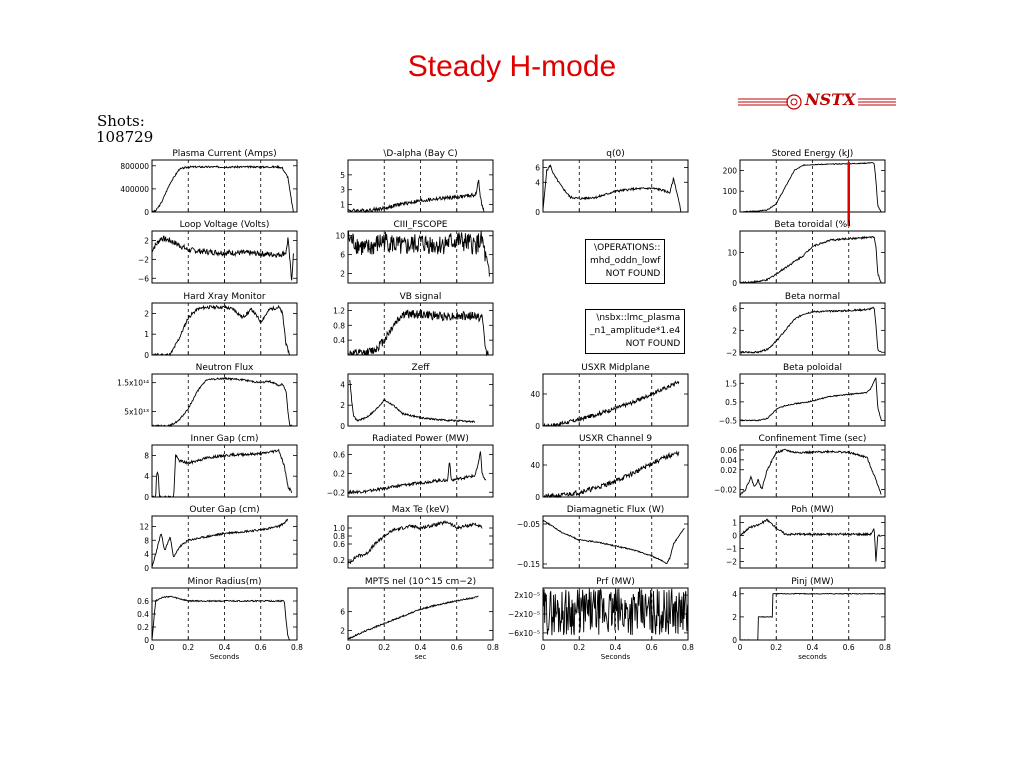 This screenshot has height=768, width=1024. Describe the element at coordinates (725, 490) in the screenshot. I see `y-tick-label: −0.02` at that location.